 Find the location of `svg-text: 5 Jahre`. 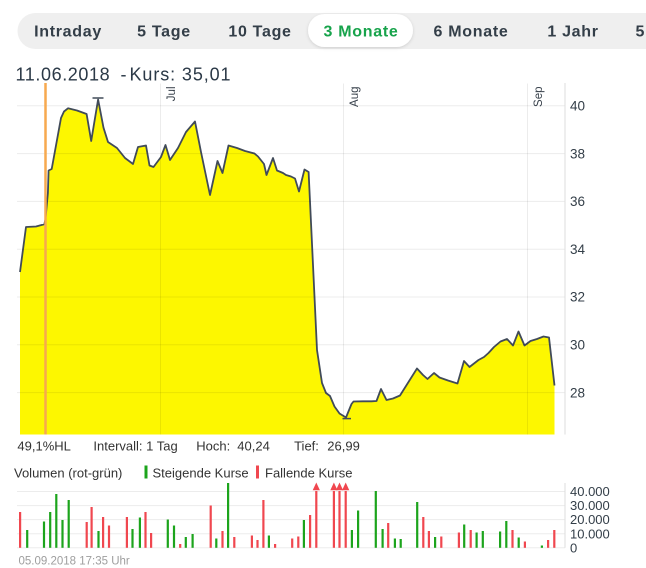

svg-text: 5 Jahre is located at coordinates (641, 31).